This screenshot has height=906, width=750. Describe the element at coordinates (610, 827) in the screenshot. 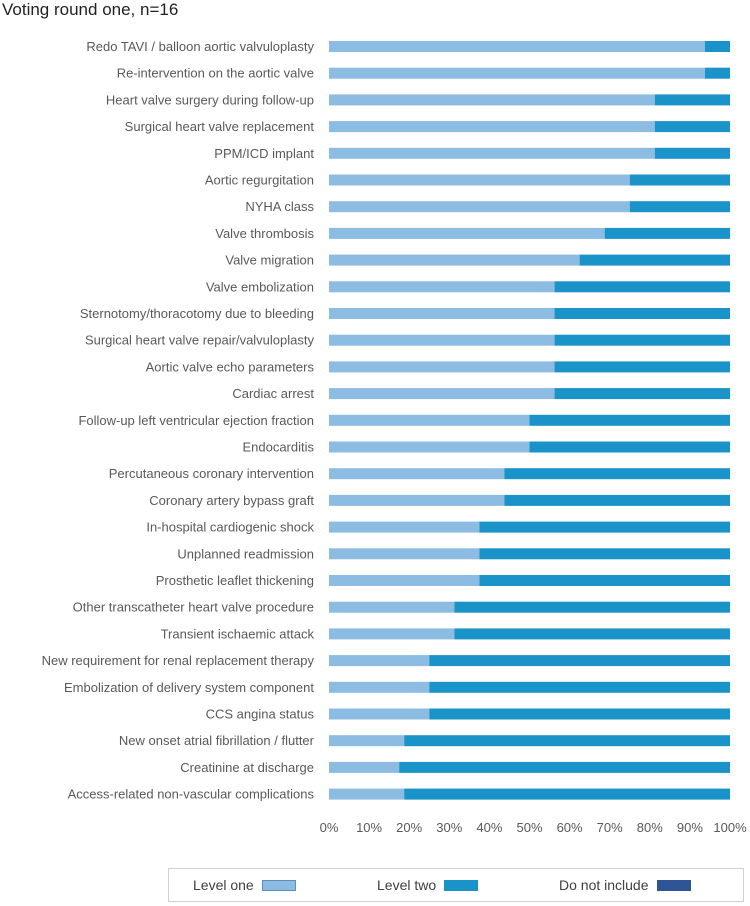

I see `x-tick-label: 70%` at that location.